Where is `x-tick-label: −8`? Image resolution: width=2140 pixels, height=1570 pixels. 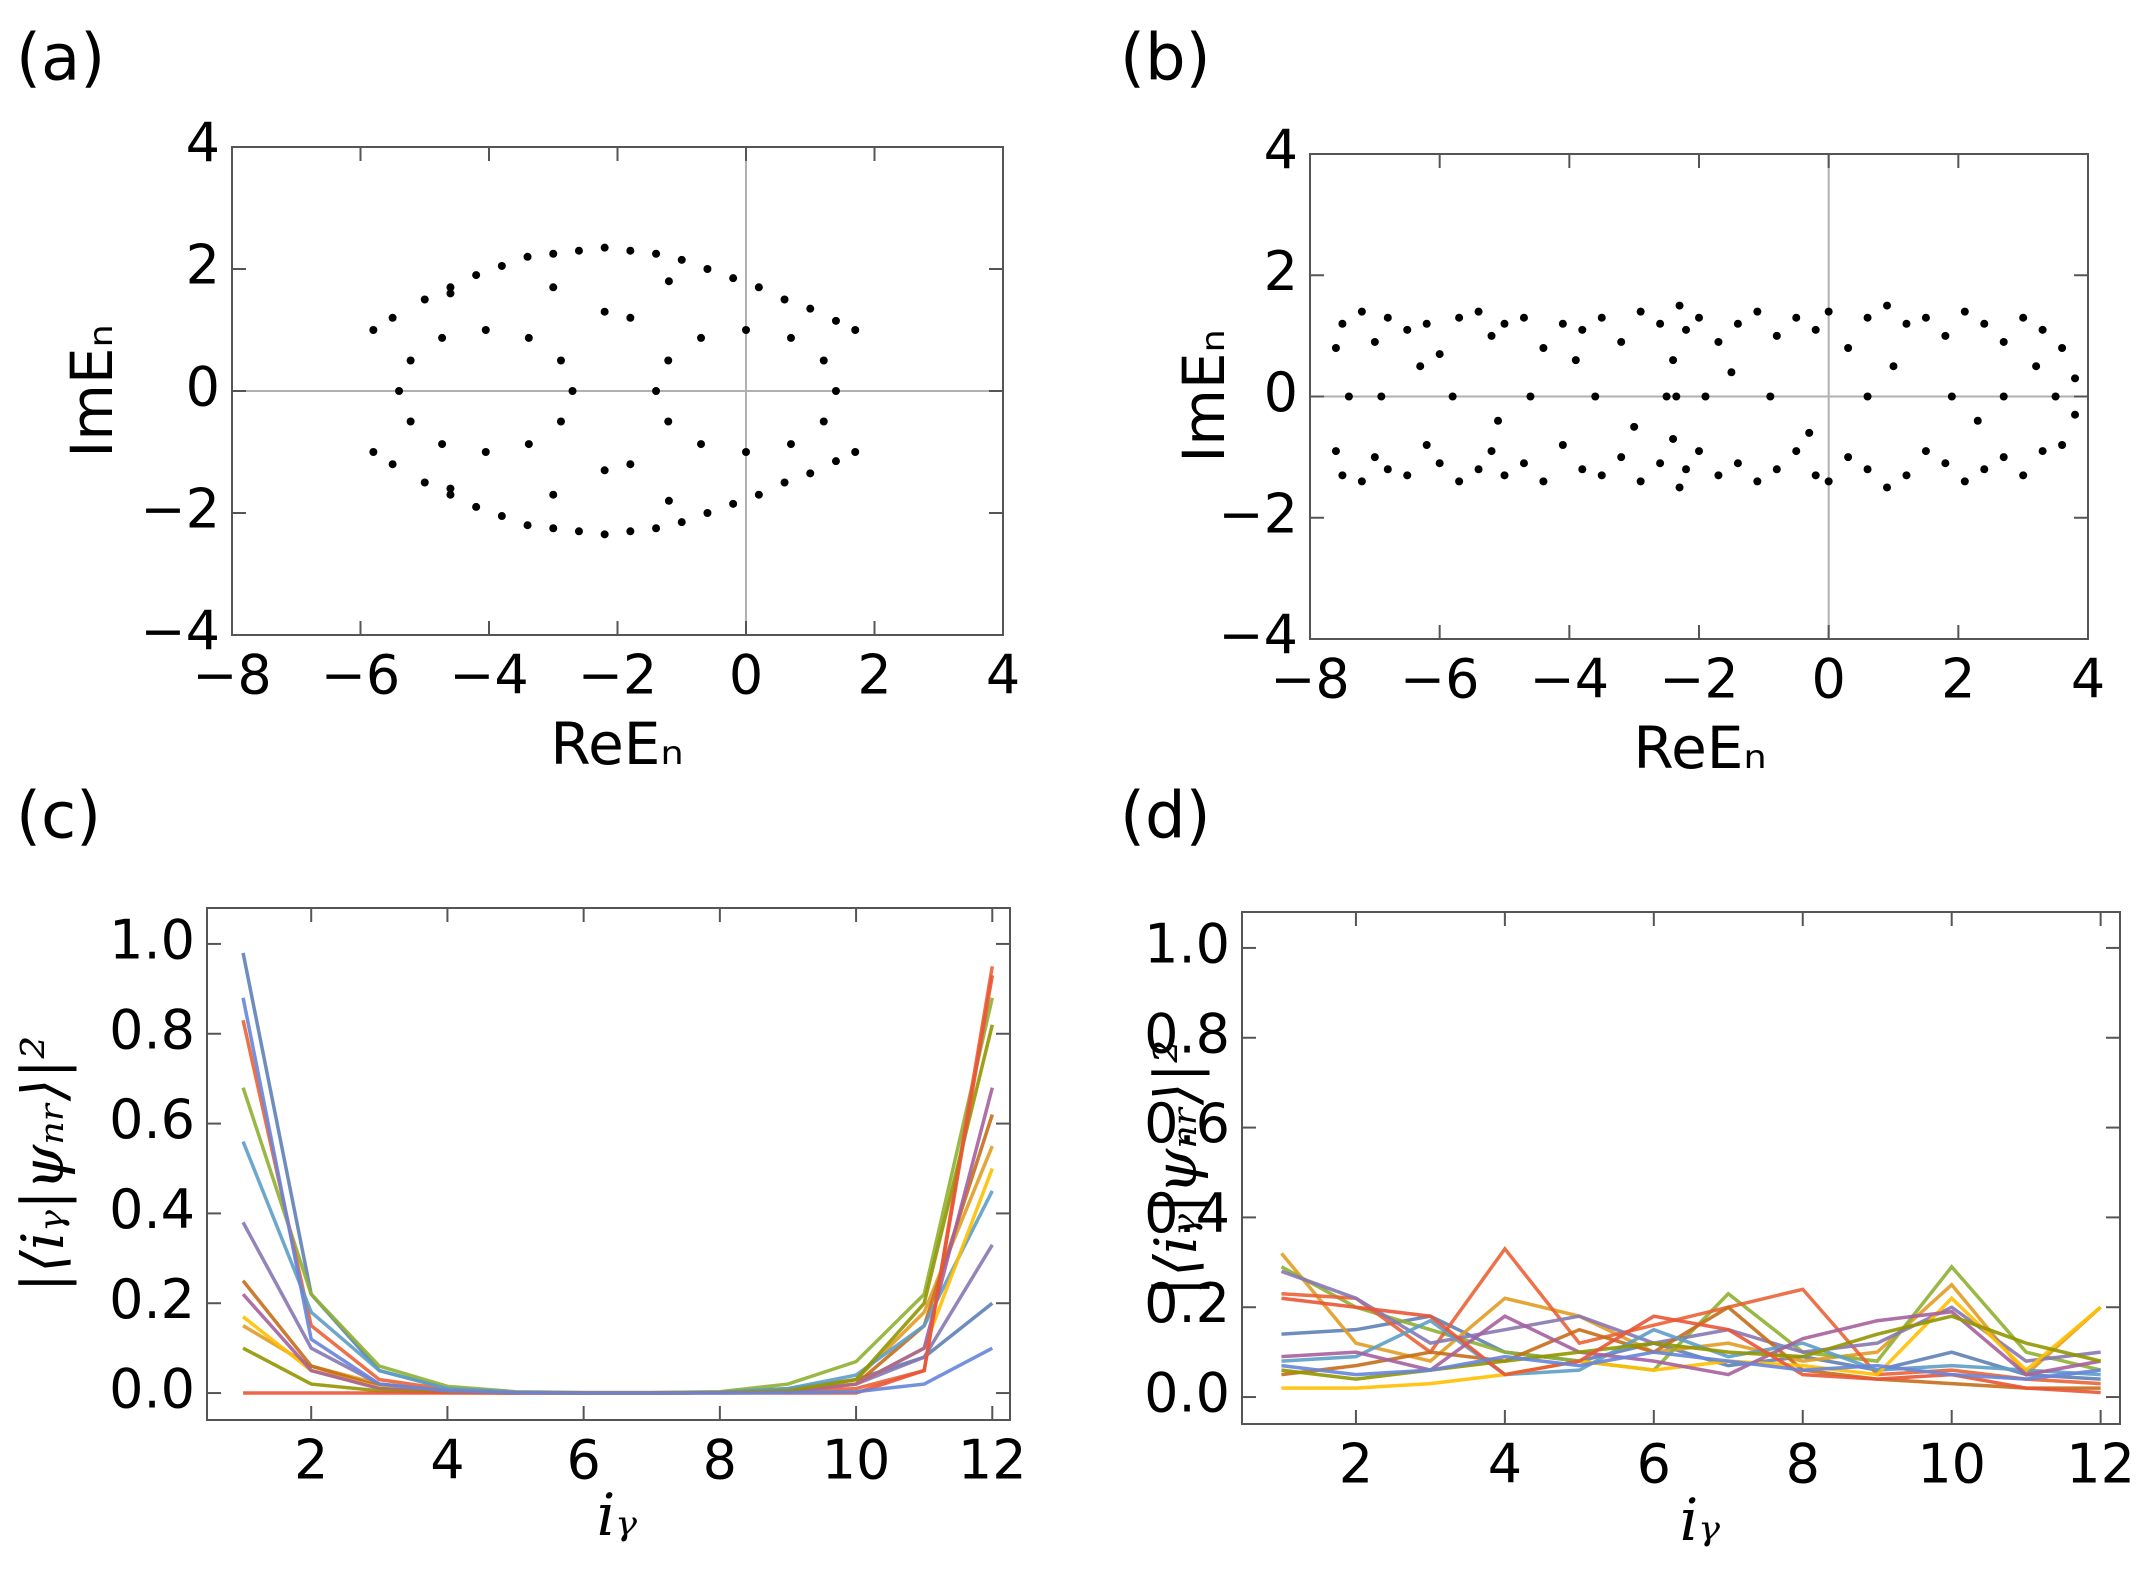
x-tick-label: −8 is located at coordinates (232, 675).